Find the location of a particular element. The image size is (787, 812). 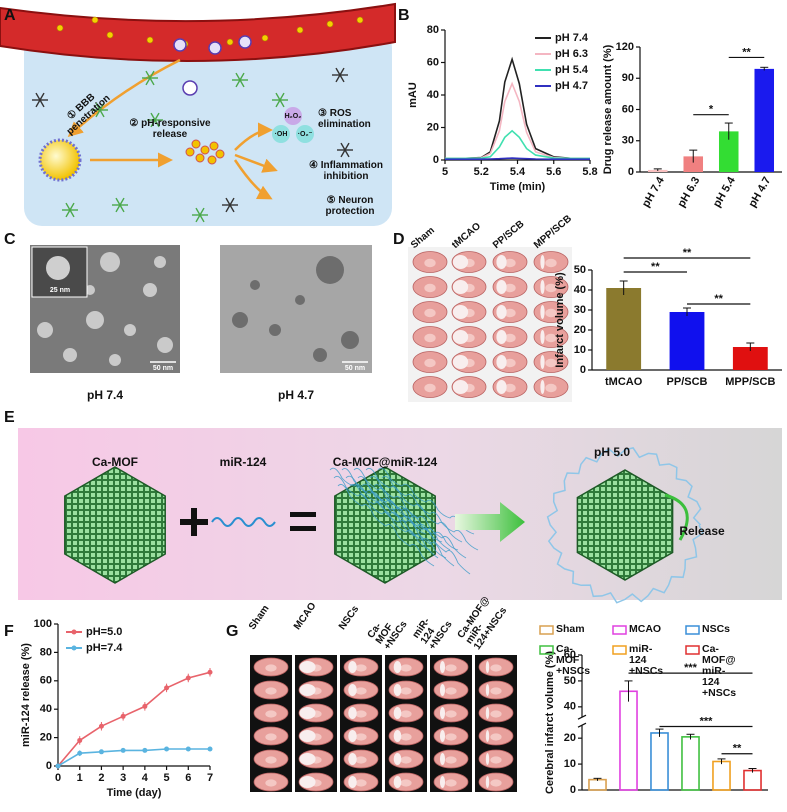

significance-label: *** is located at coordinates (691, 668).